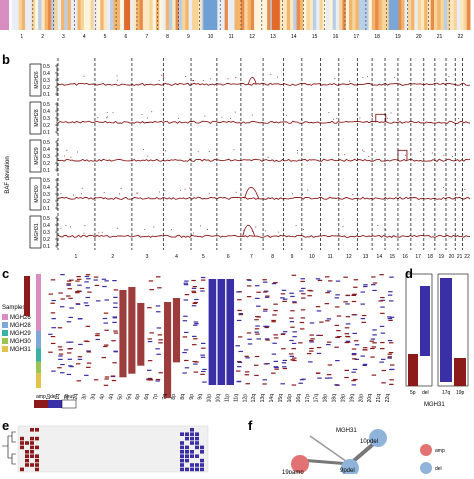  I want to click on chromosome-tick-label: 2, so click(112, 257).